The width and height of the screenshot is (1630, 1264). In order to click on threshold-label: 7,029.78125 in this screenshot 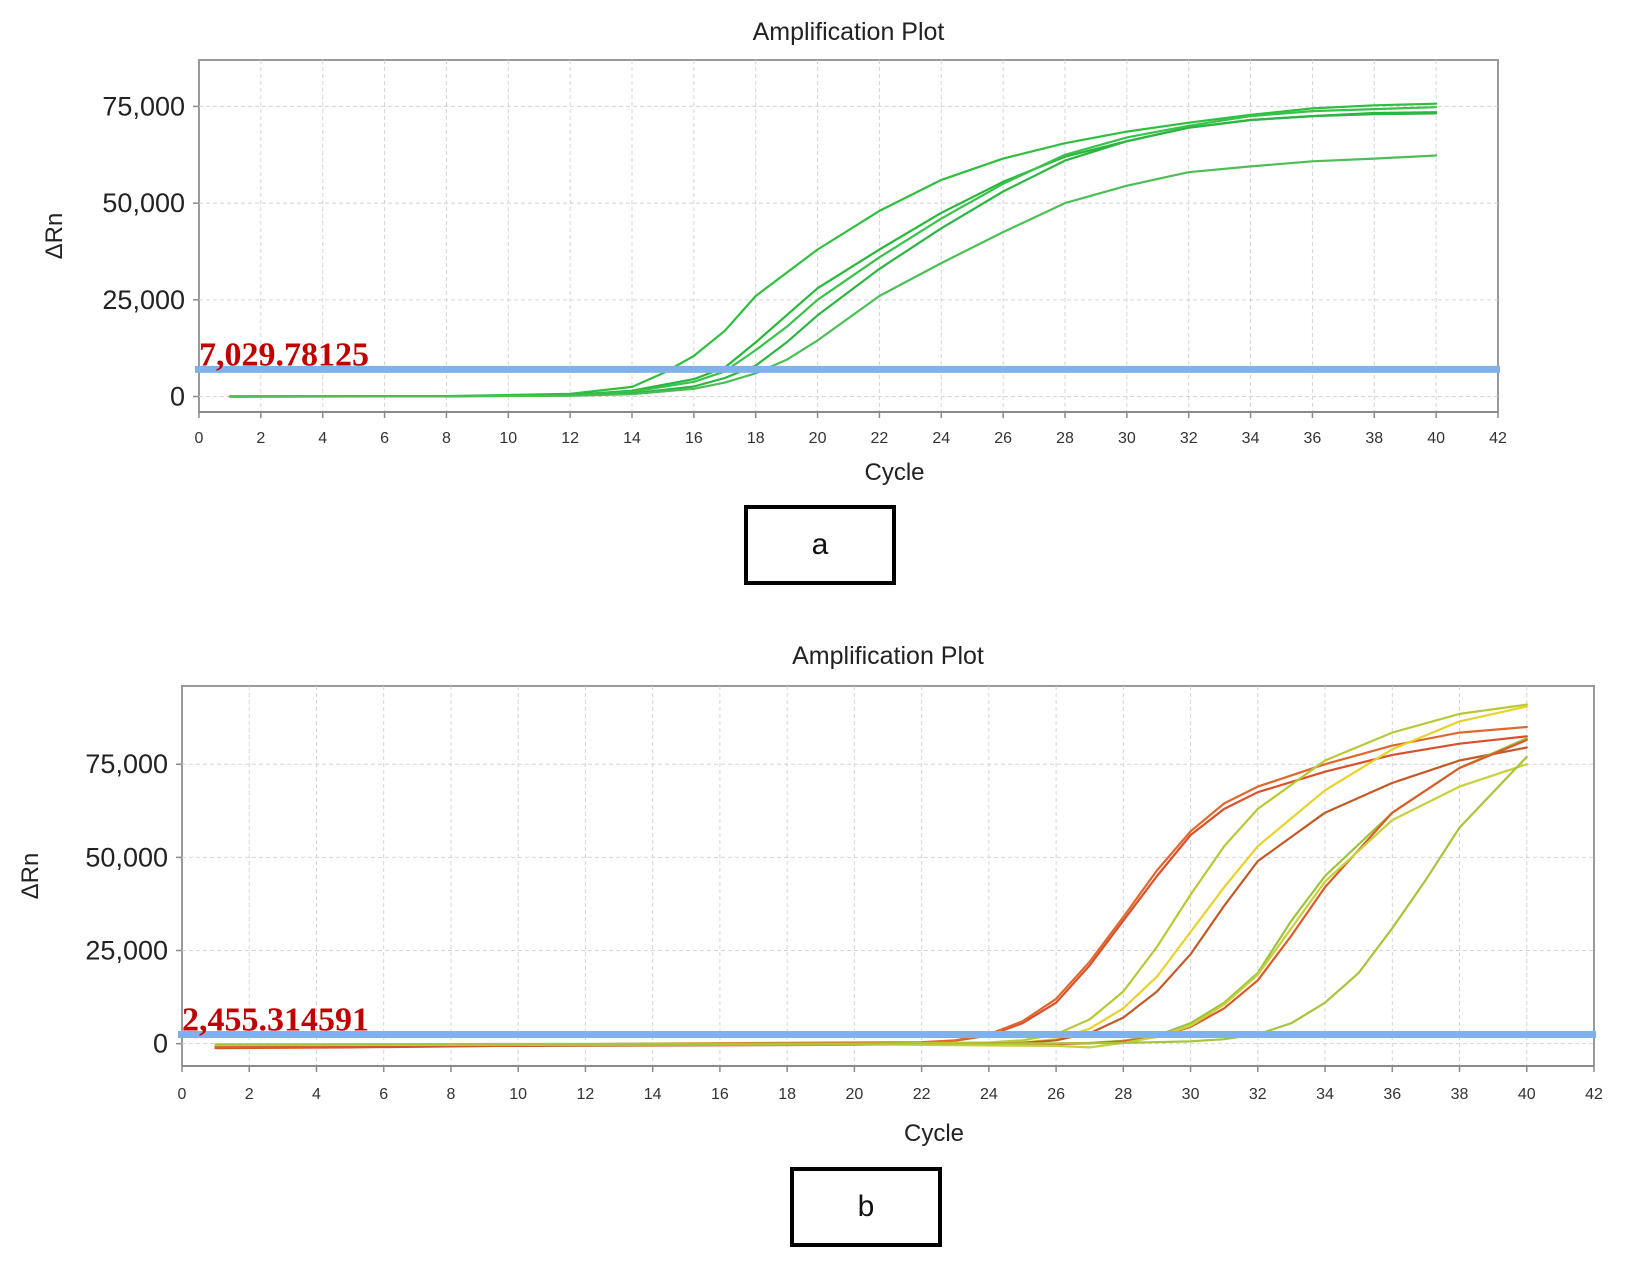, I will do `click(284, 354)`.